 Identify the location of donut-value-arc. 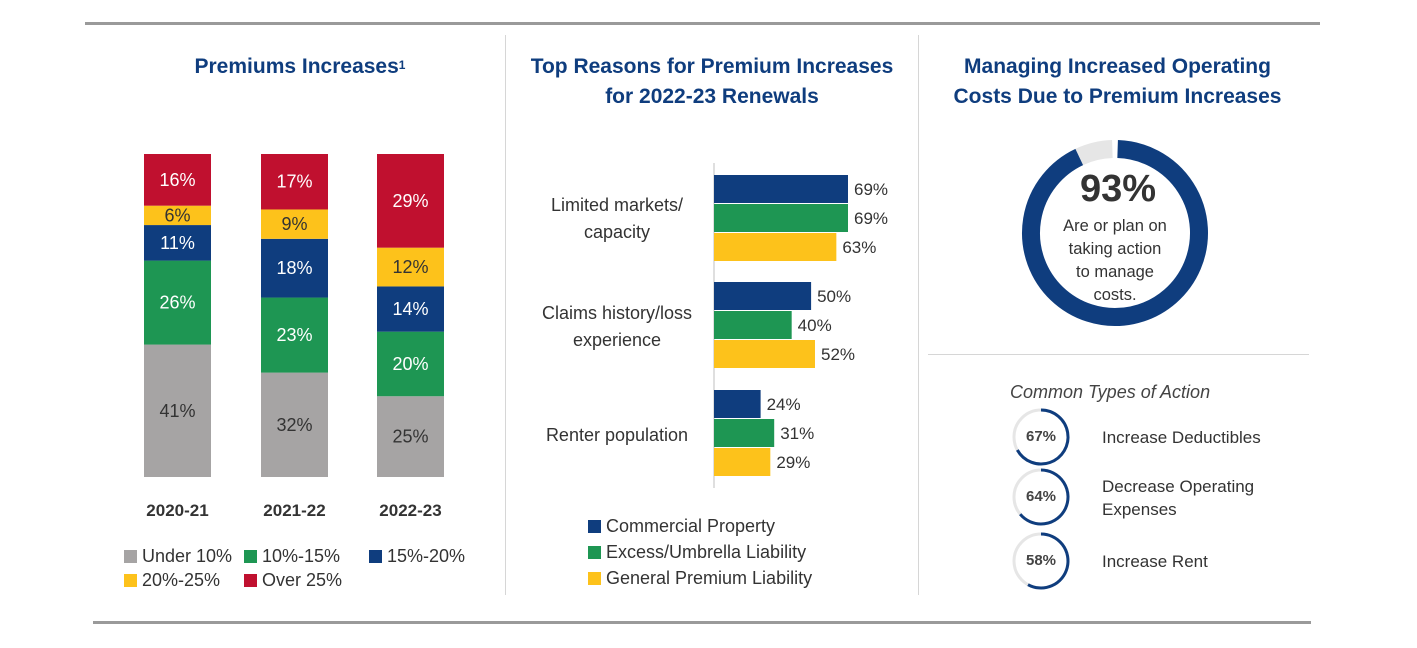
(1115, 233).